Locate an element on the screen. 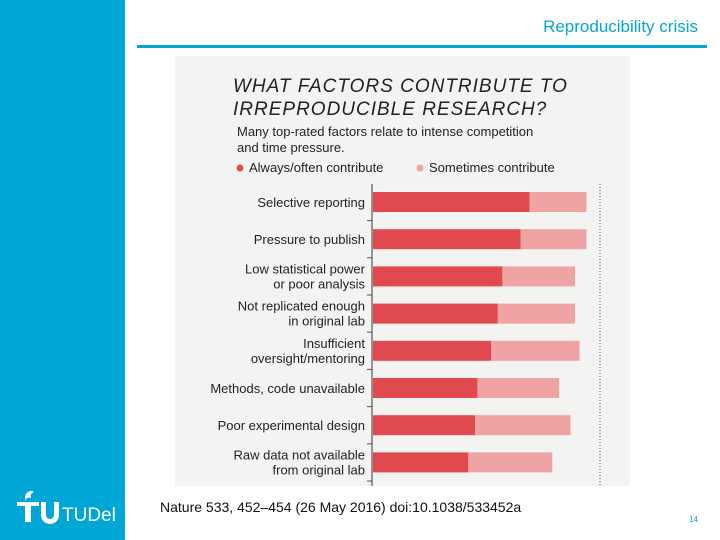  category-label-line: oversight/mentoring is located at coordinates (308, 358).